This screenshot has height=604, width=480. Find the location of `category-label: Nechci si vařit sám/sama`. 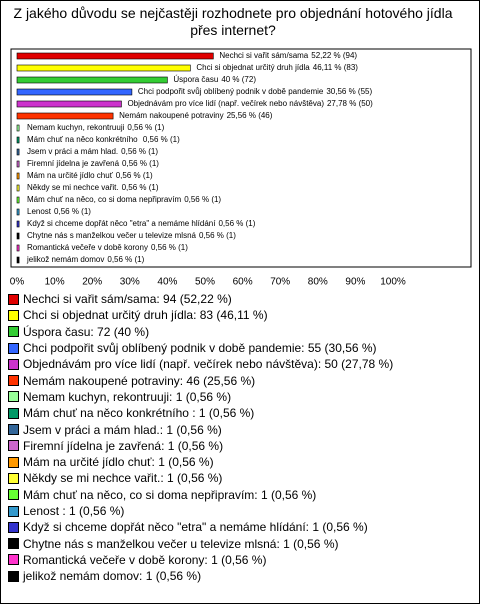

category-label: Nechci si vařit sám/sama is located at coordinates (263, 55).